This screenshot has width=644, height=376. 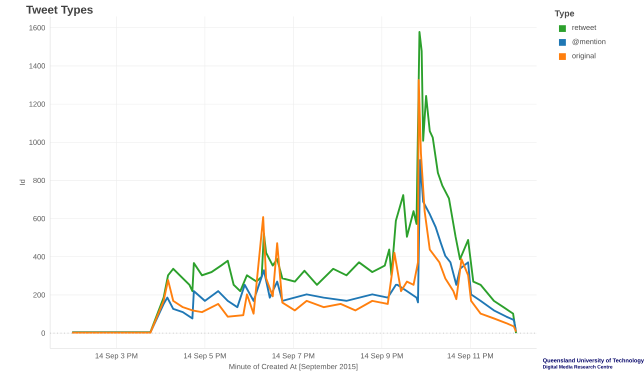 I want to click on legend-title: Type, so click(x=564, y=14).